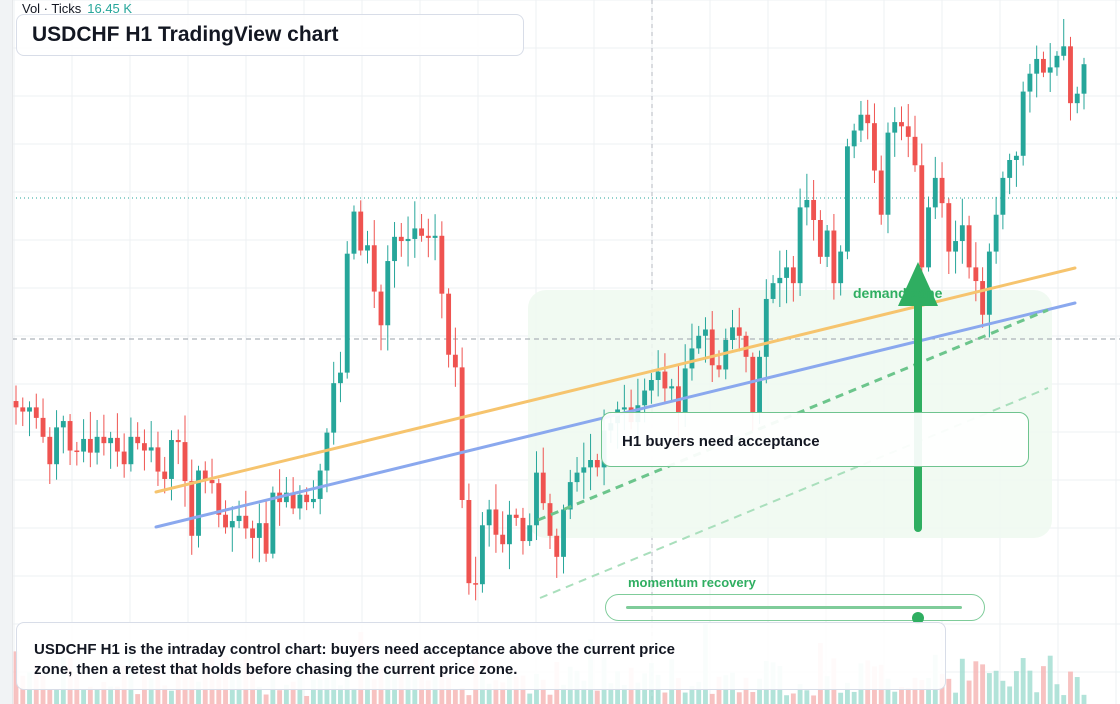  What do you see at coordinates (794, 493) in the screenshot?
I see `green-trendline-lower` at bounding box center [794, 493].